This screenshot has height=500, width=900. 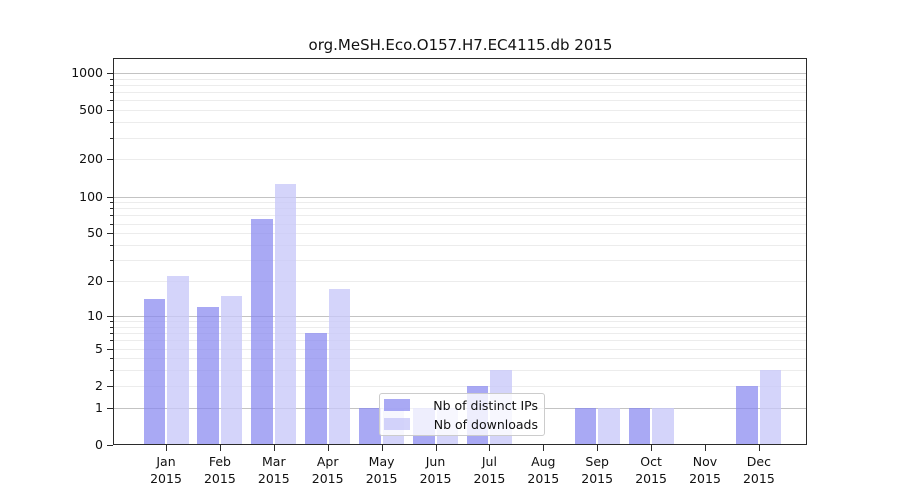 I want to click on x-tick-label-nov: Nov 2015, so click(x=705, y=470).